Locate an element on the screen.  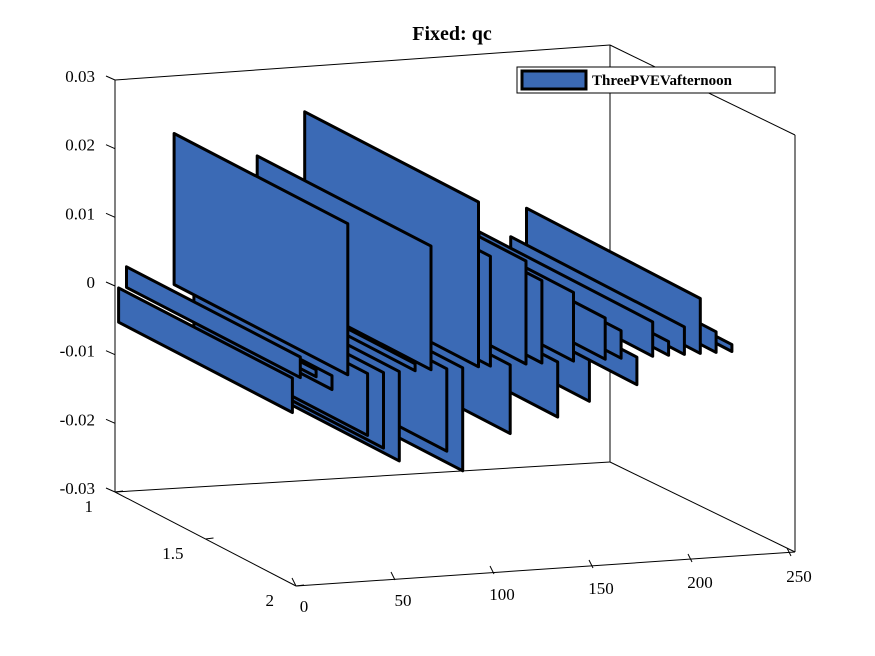
z-tick-label: 0 is located at coordinates (91, 282).